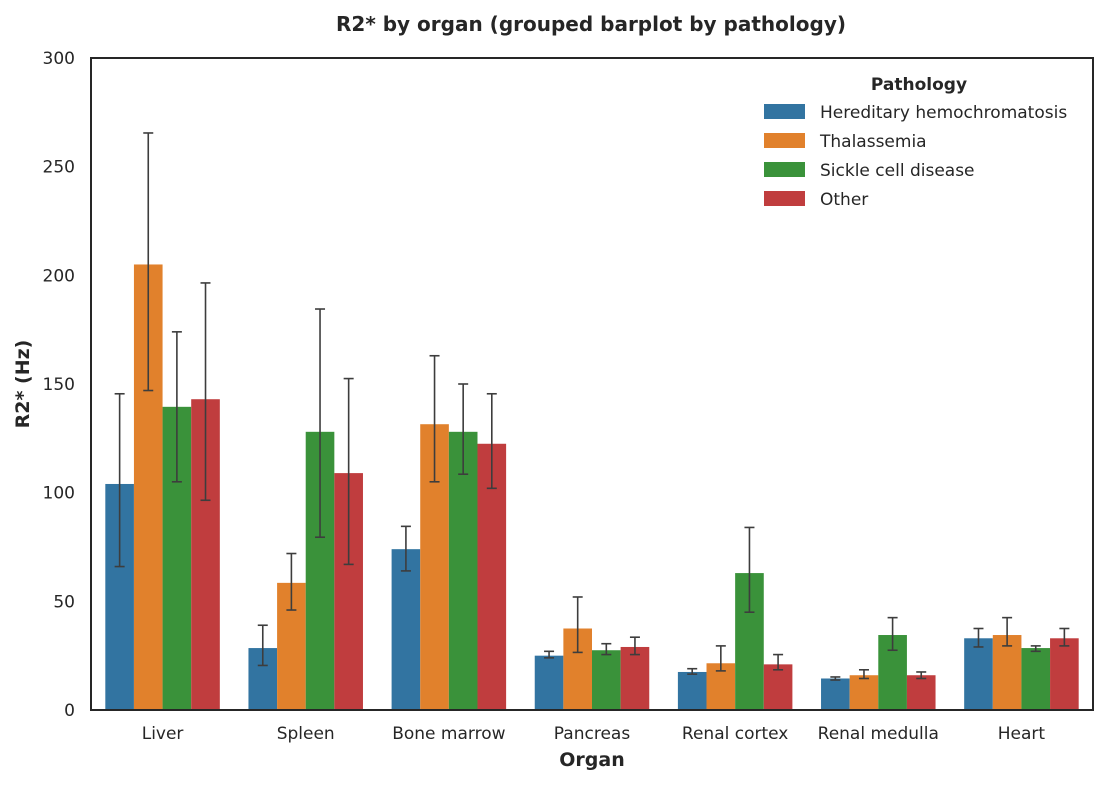 This screenshot has width=1108, height=785. I want to click on x-tick-label: Liver, so click(163, 734).